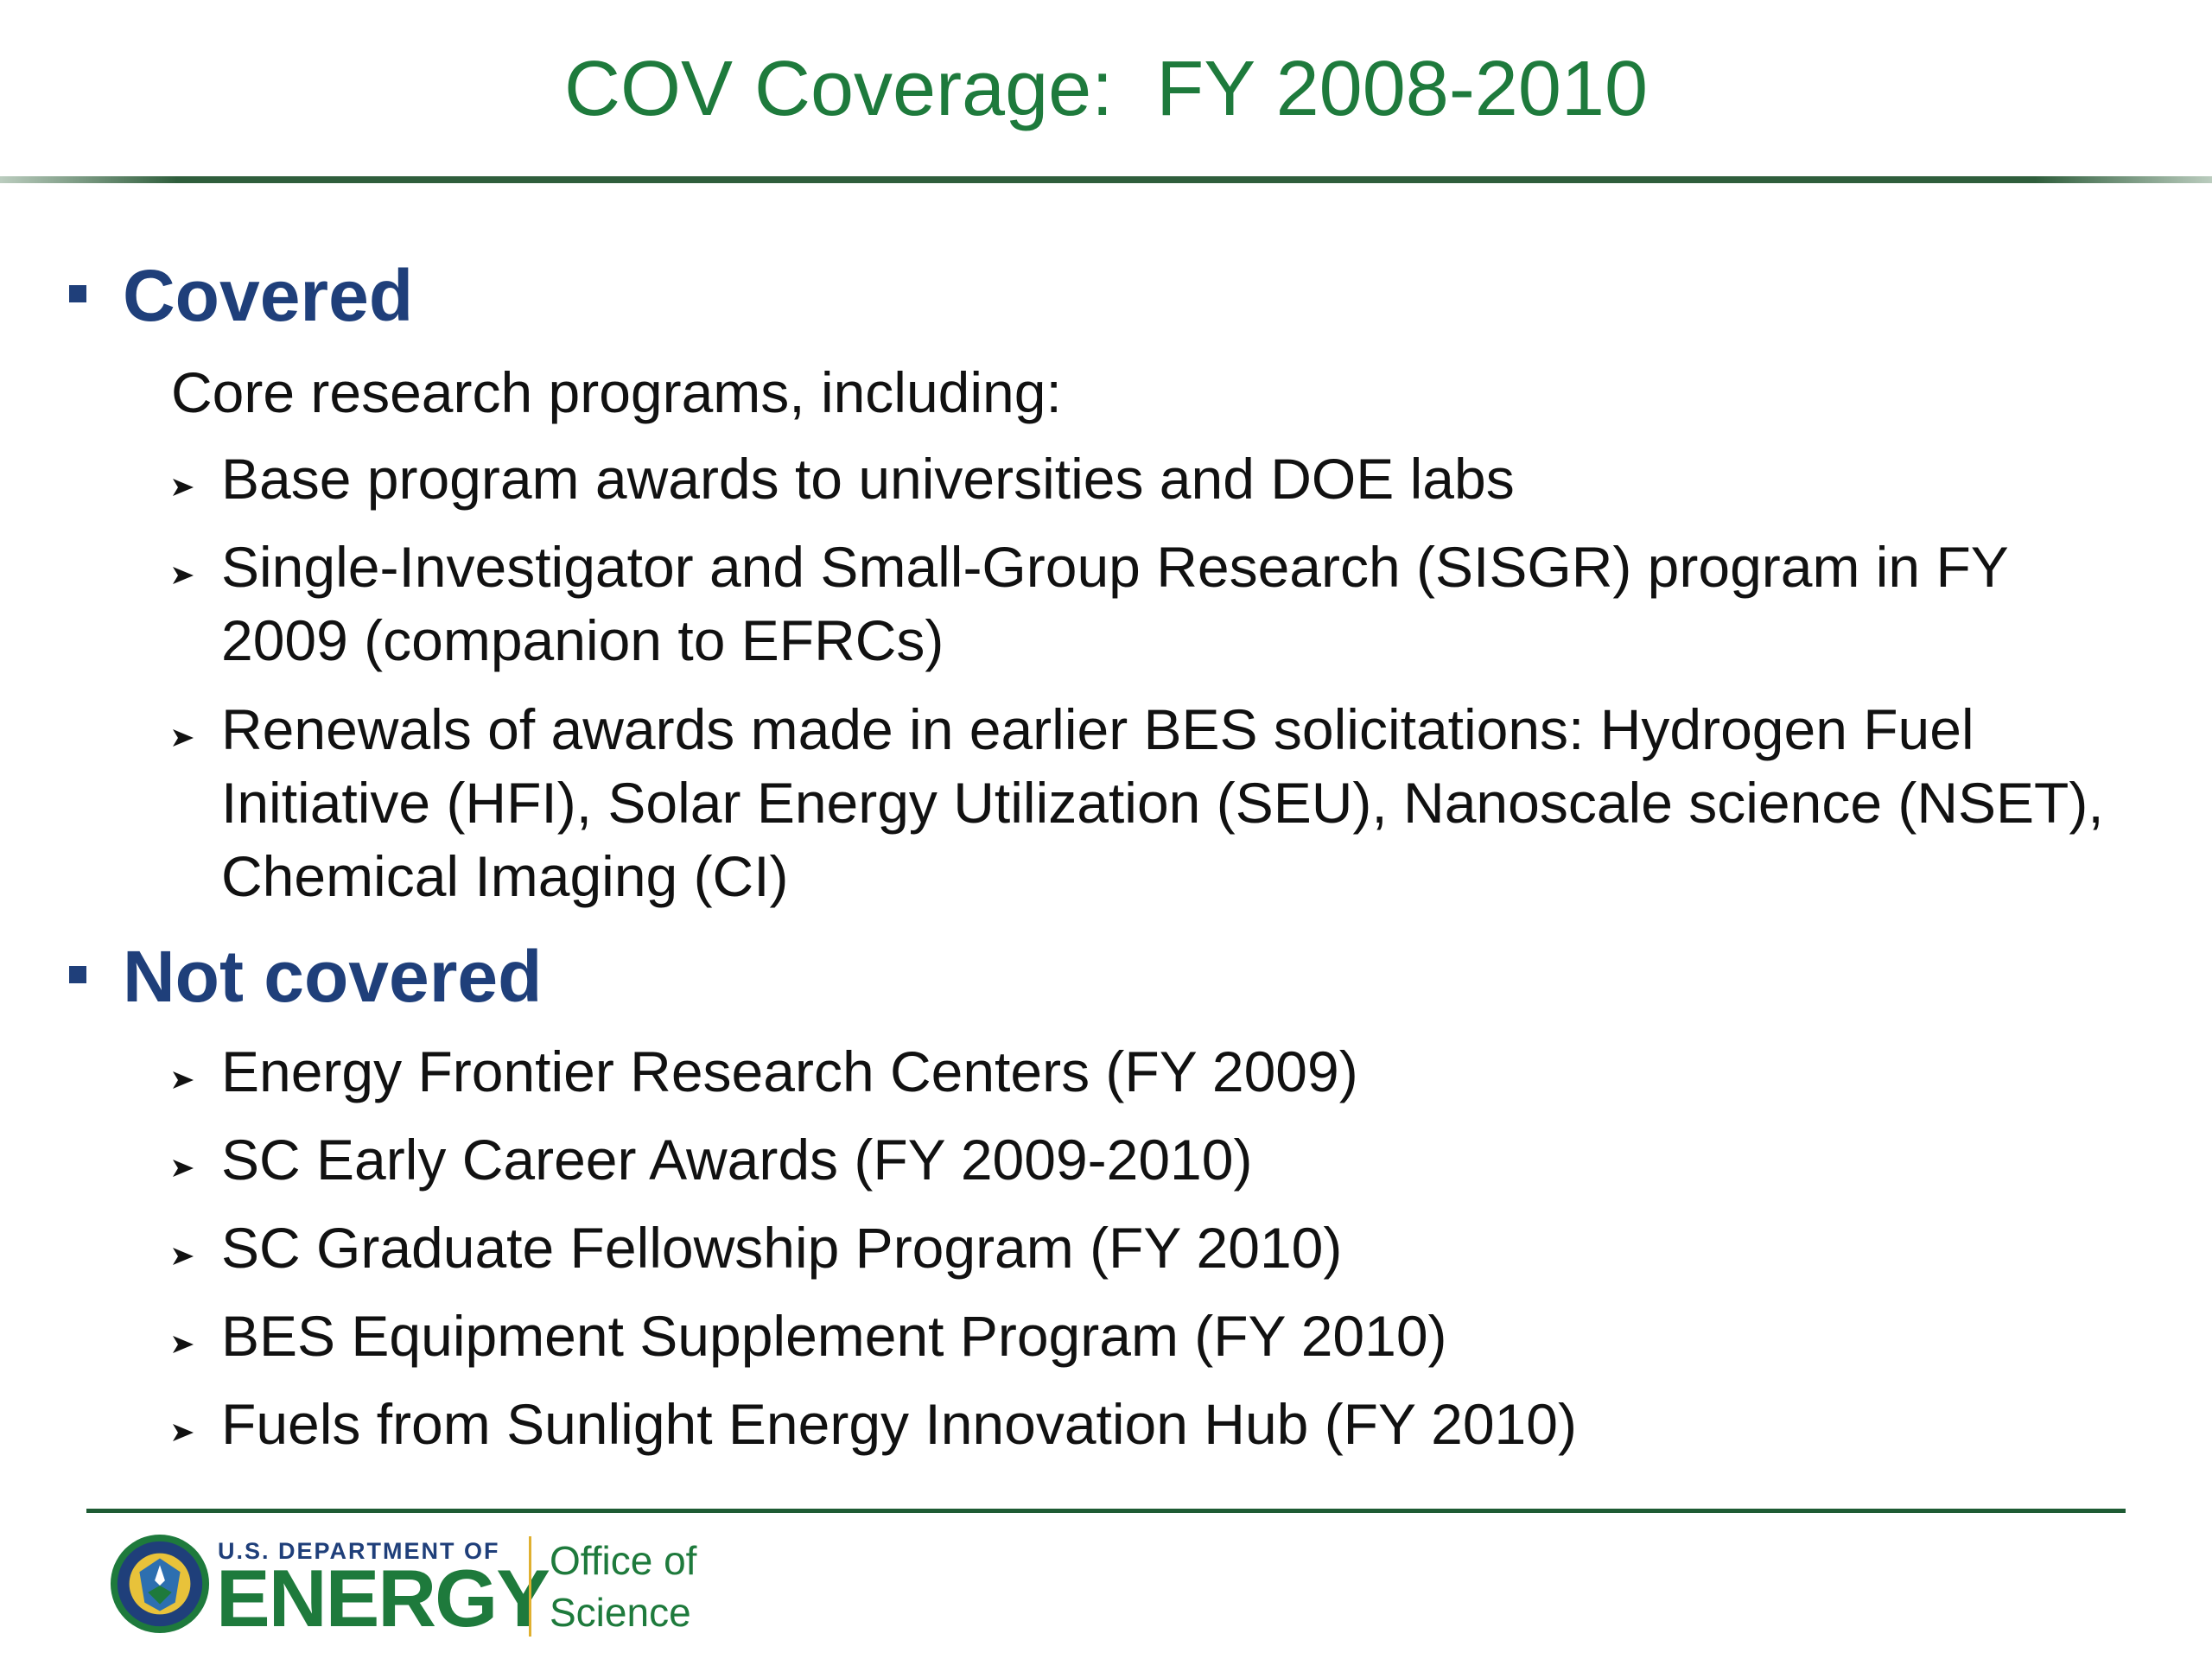 The height and width of the screenshot is (1659, 2212). What do you see at coordinates (616, 392) in the screenshot?
I see `covered-intro: Core research programs, including:` at bounding box center [616, 392].